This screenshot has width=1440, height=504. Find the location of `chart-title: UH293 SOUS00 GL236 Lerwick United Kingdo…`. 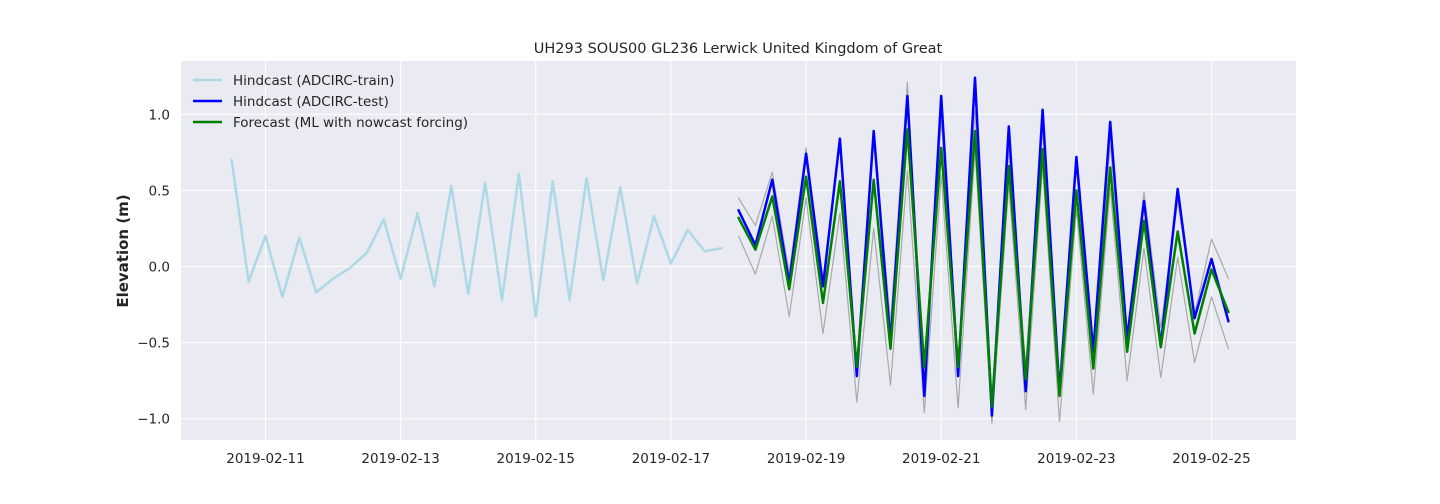

chart-title: UH293 SOUS00 GL236 Lerwick United Kingdo… is located at coordinates (738, 49).